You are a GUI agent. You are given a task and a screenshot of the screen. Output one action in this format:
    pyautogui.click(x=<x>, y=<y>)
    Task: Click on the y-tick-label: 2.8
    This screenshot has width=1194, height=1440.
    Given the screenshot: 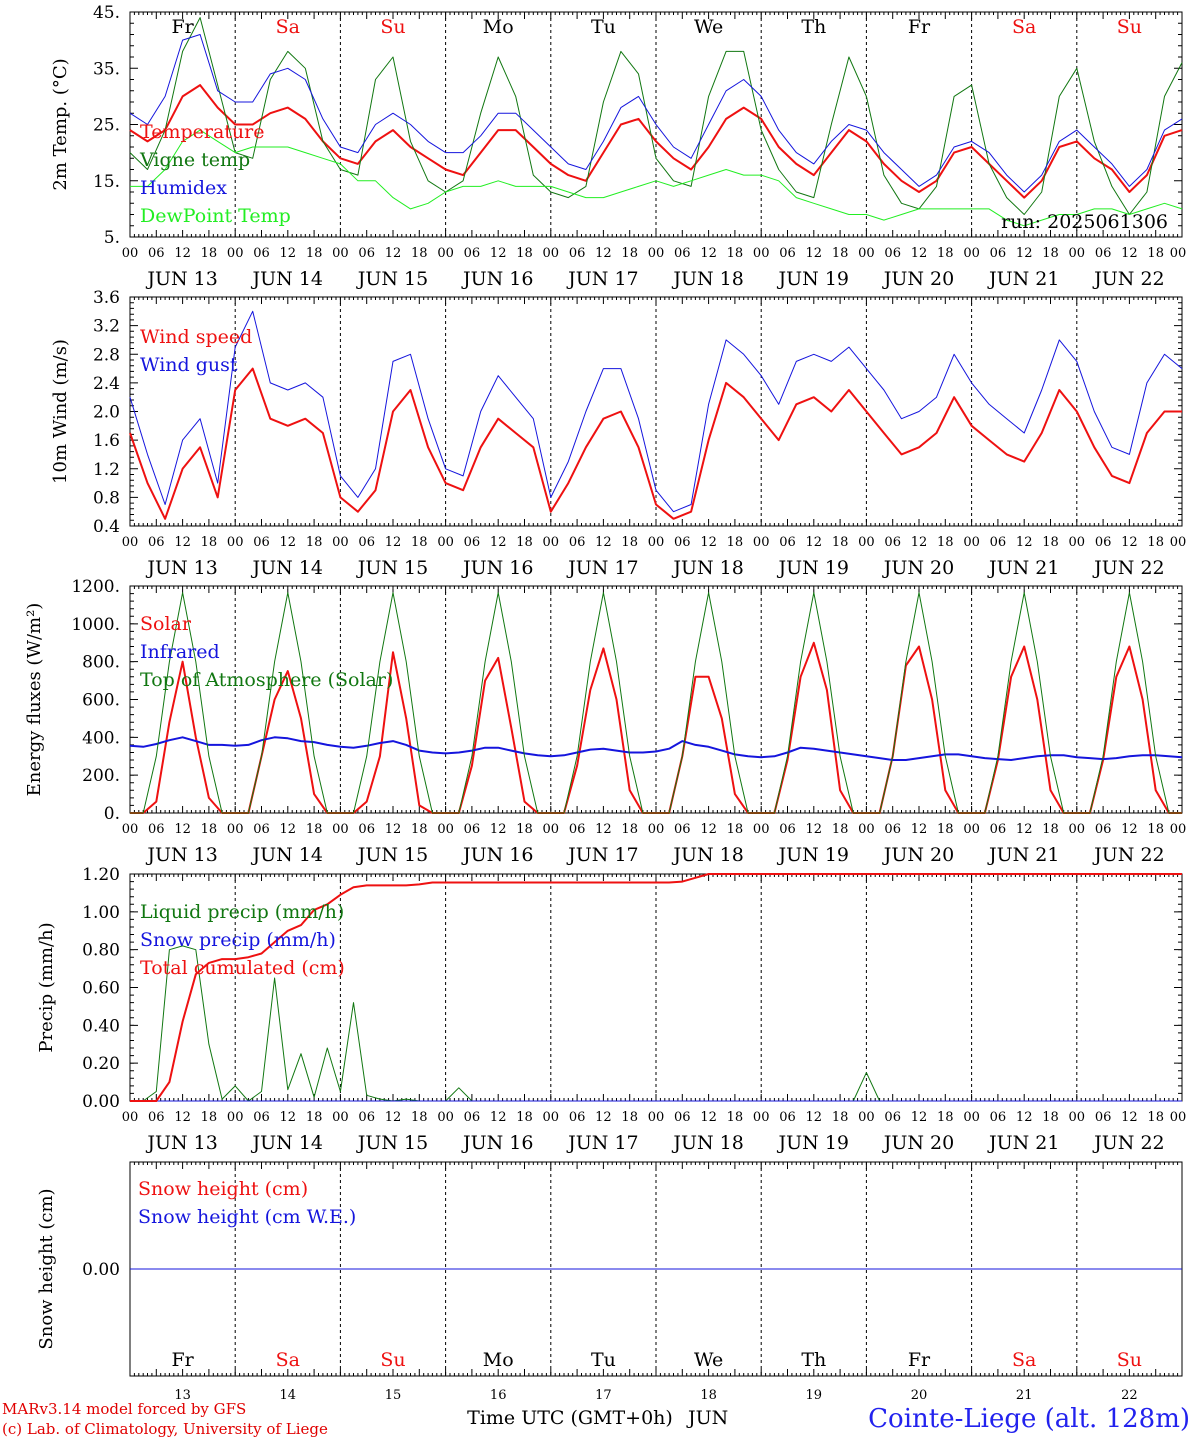 What is the action you would take?
    pyautogui.click(x=106, y=355)
    